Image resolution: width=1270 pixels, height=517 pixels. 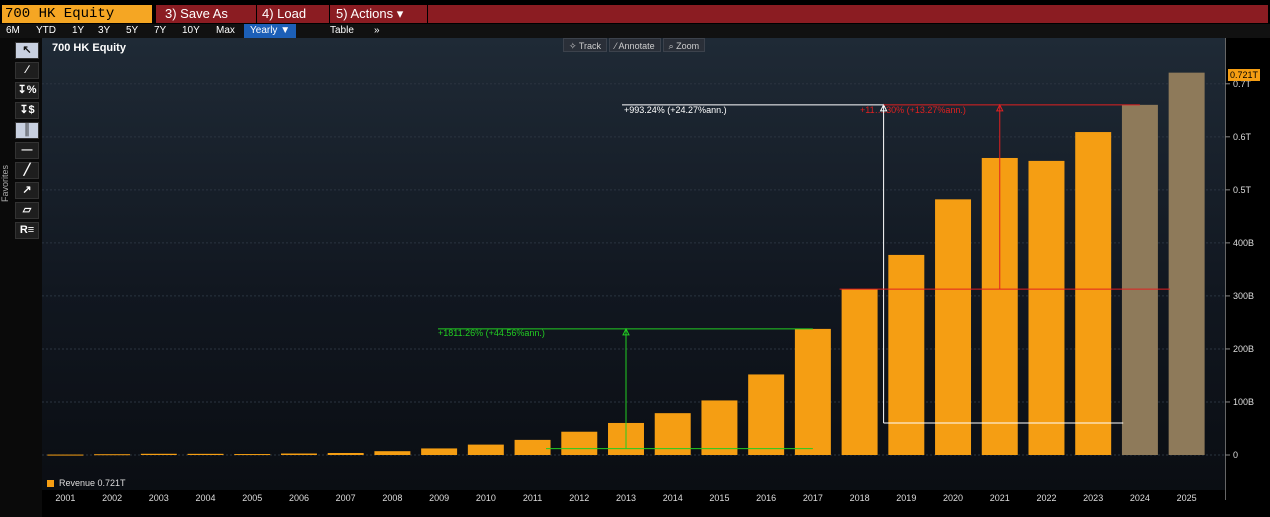 What do you see at coordinates (913, 110) in the screenshot?
I see `annotation-red-label: +11….30% (+13.27%ann.)` at bounding box center [913, 110].